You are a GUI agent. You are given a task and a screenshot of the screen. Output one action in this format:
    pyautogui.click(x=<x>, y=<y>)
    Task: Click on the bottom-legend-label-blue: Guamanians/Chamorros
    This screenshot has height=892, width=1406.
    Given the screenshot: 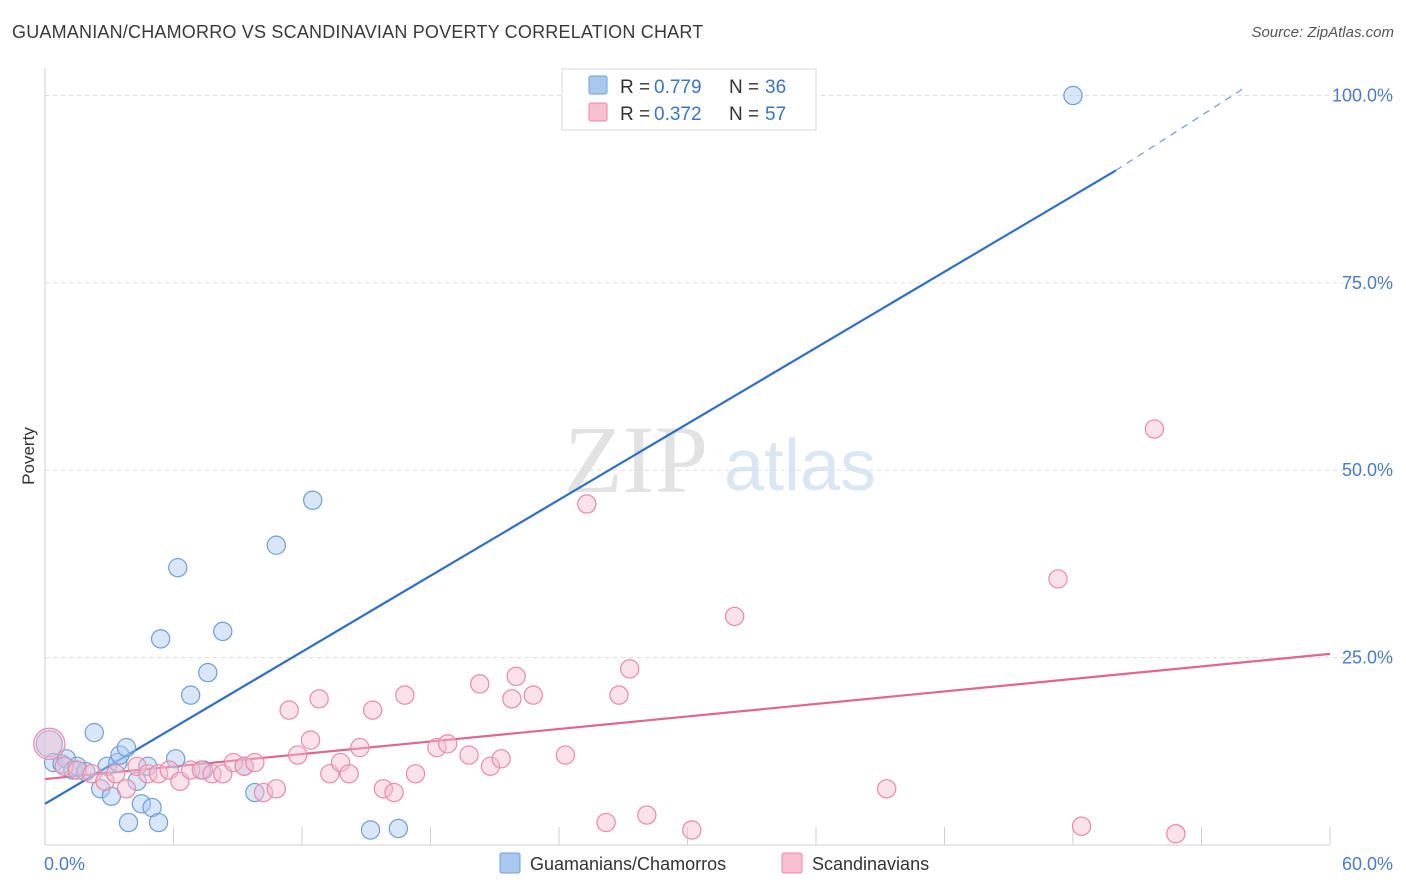 What is the action you would take?
    pyautogui.click(x=628, y=864)
    